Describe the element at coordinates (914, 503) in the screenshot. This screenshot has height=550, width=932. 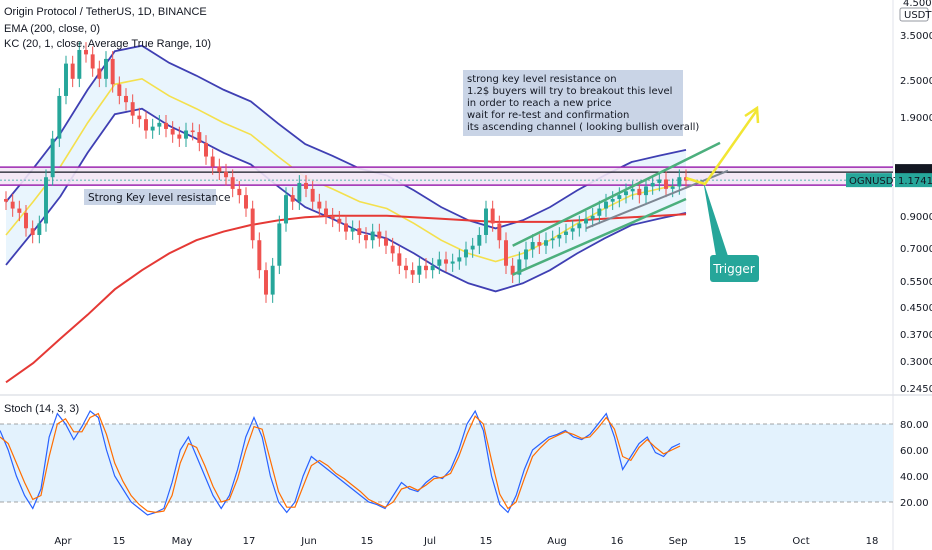
I see `stoch-tick-label: 20.00` at that location.